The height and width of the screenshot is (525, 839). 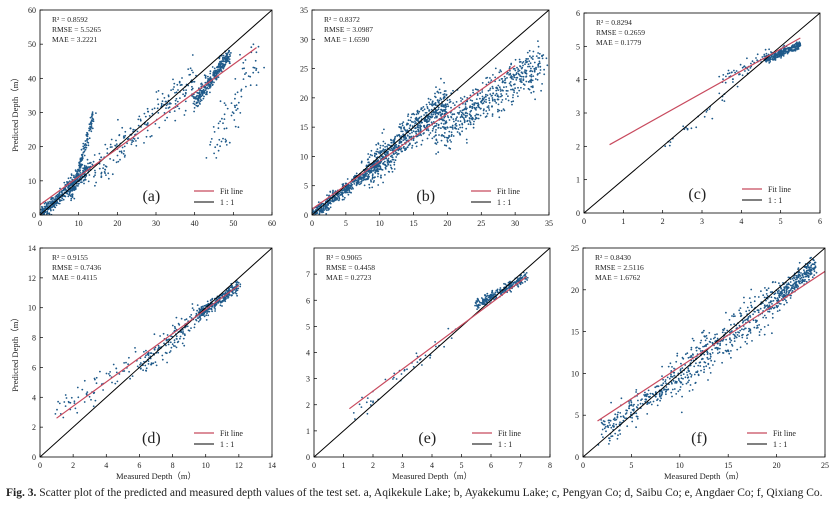 What do you see at coordinates (414, 137) in the screenshot?
I see `fit-line` at bounding box center [414, 137].